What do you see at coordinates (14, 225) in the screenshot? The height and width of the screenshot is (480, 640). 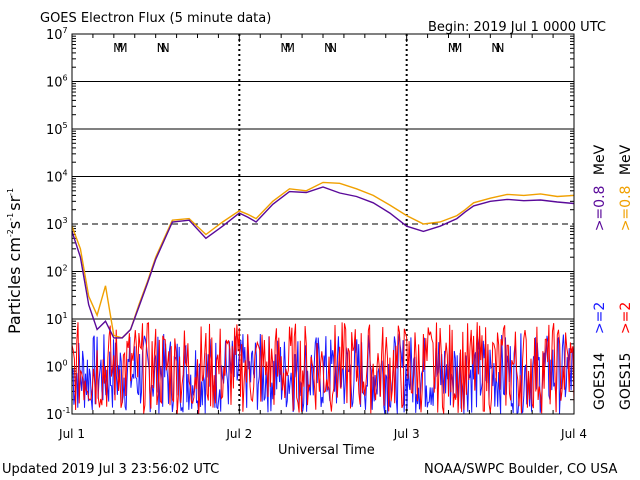 I see `ylabel-mid: s` at bounding box center [14, 225].